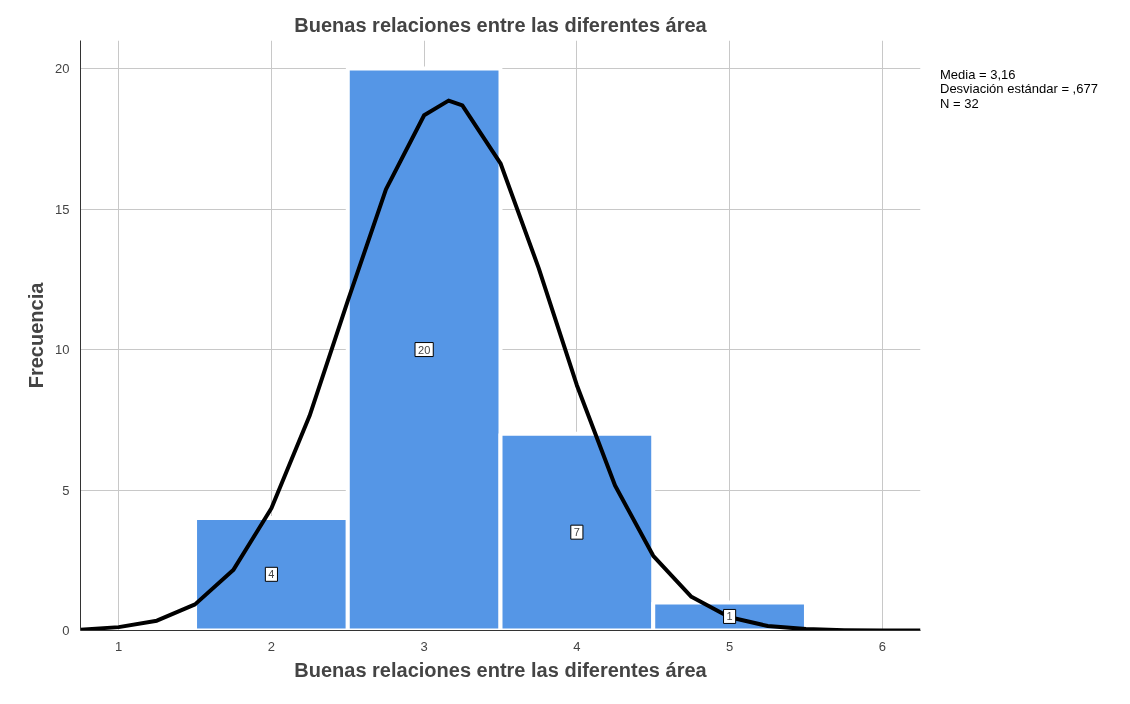 Image resolution: width=1130 pixels, height=704 pixels. I want to click on x-axis-title: Buenas relaciones entre las diferentes área, so click(501, 669).